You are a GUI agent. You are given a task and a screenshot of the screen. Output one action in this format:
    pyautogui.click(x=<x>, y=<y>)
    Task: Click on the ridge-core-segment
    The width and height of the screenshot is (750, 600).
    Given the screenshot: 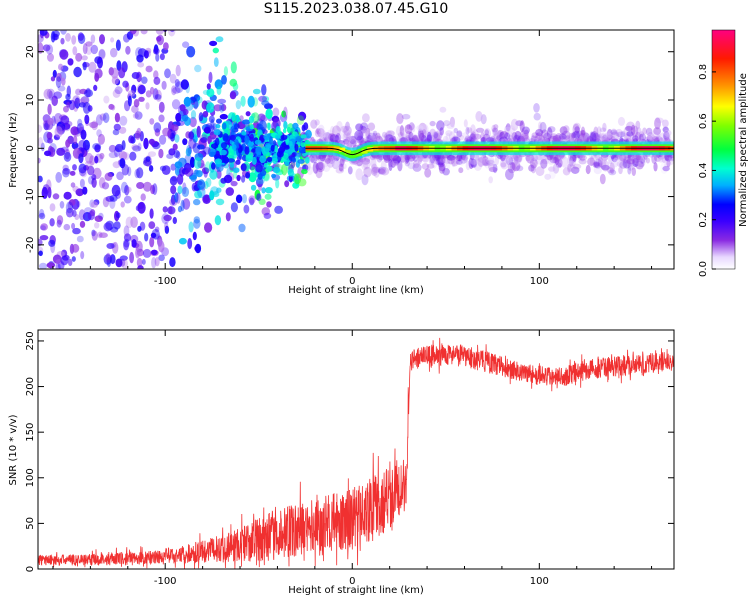 What is the action you would take?
    pyautogui.click(x=347, y=152)
    